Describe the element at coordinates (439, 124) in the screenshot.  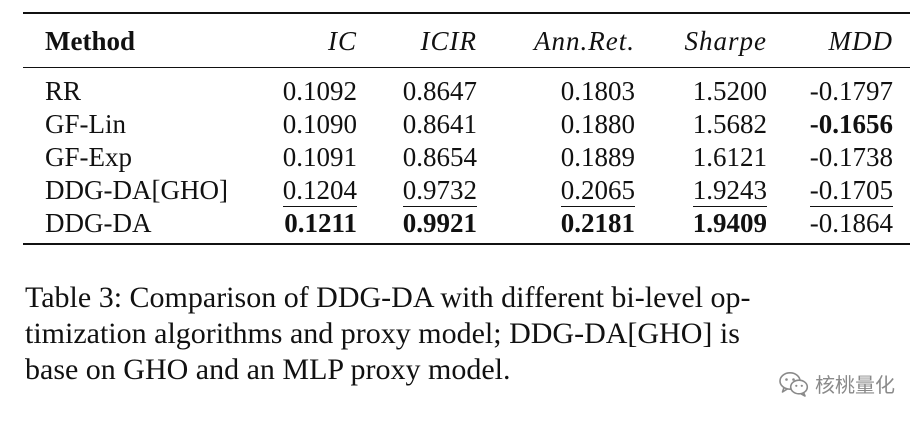
I see `cell-icir: 0.8641` at that location.